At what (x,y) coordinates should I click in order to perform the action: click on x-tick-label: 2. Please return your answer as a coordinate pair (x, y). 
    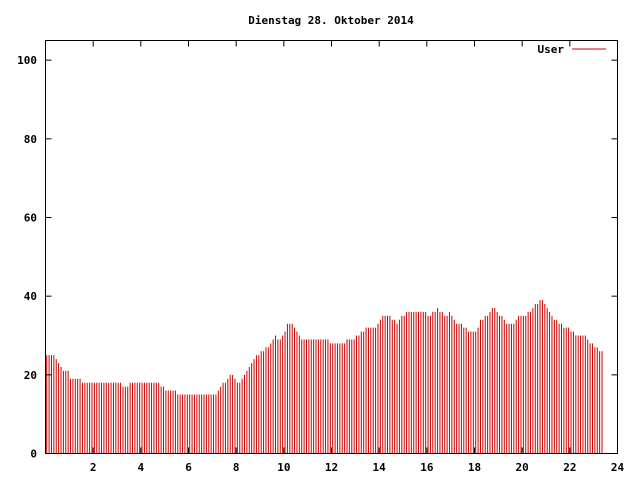
    Looking at the image, I should click on (93, 467).